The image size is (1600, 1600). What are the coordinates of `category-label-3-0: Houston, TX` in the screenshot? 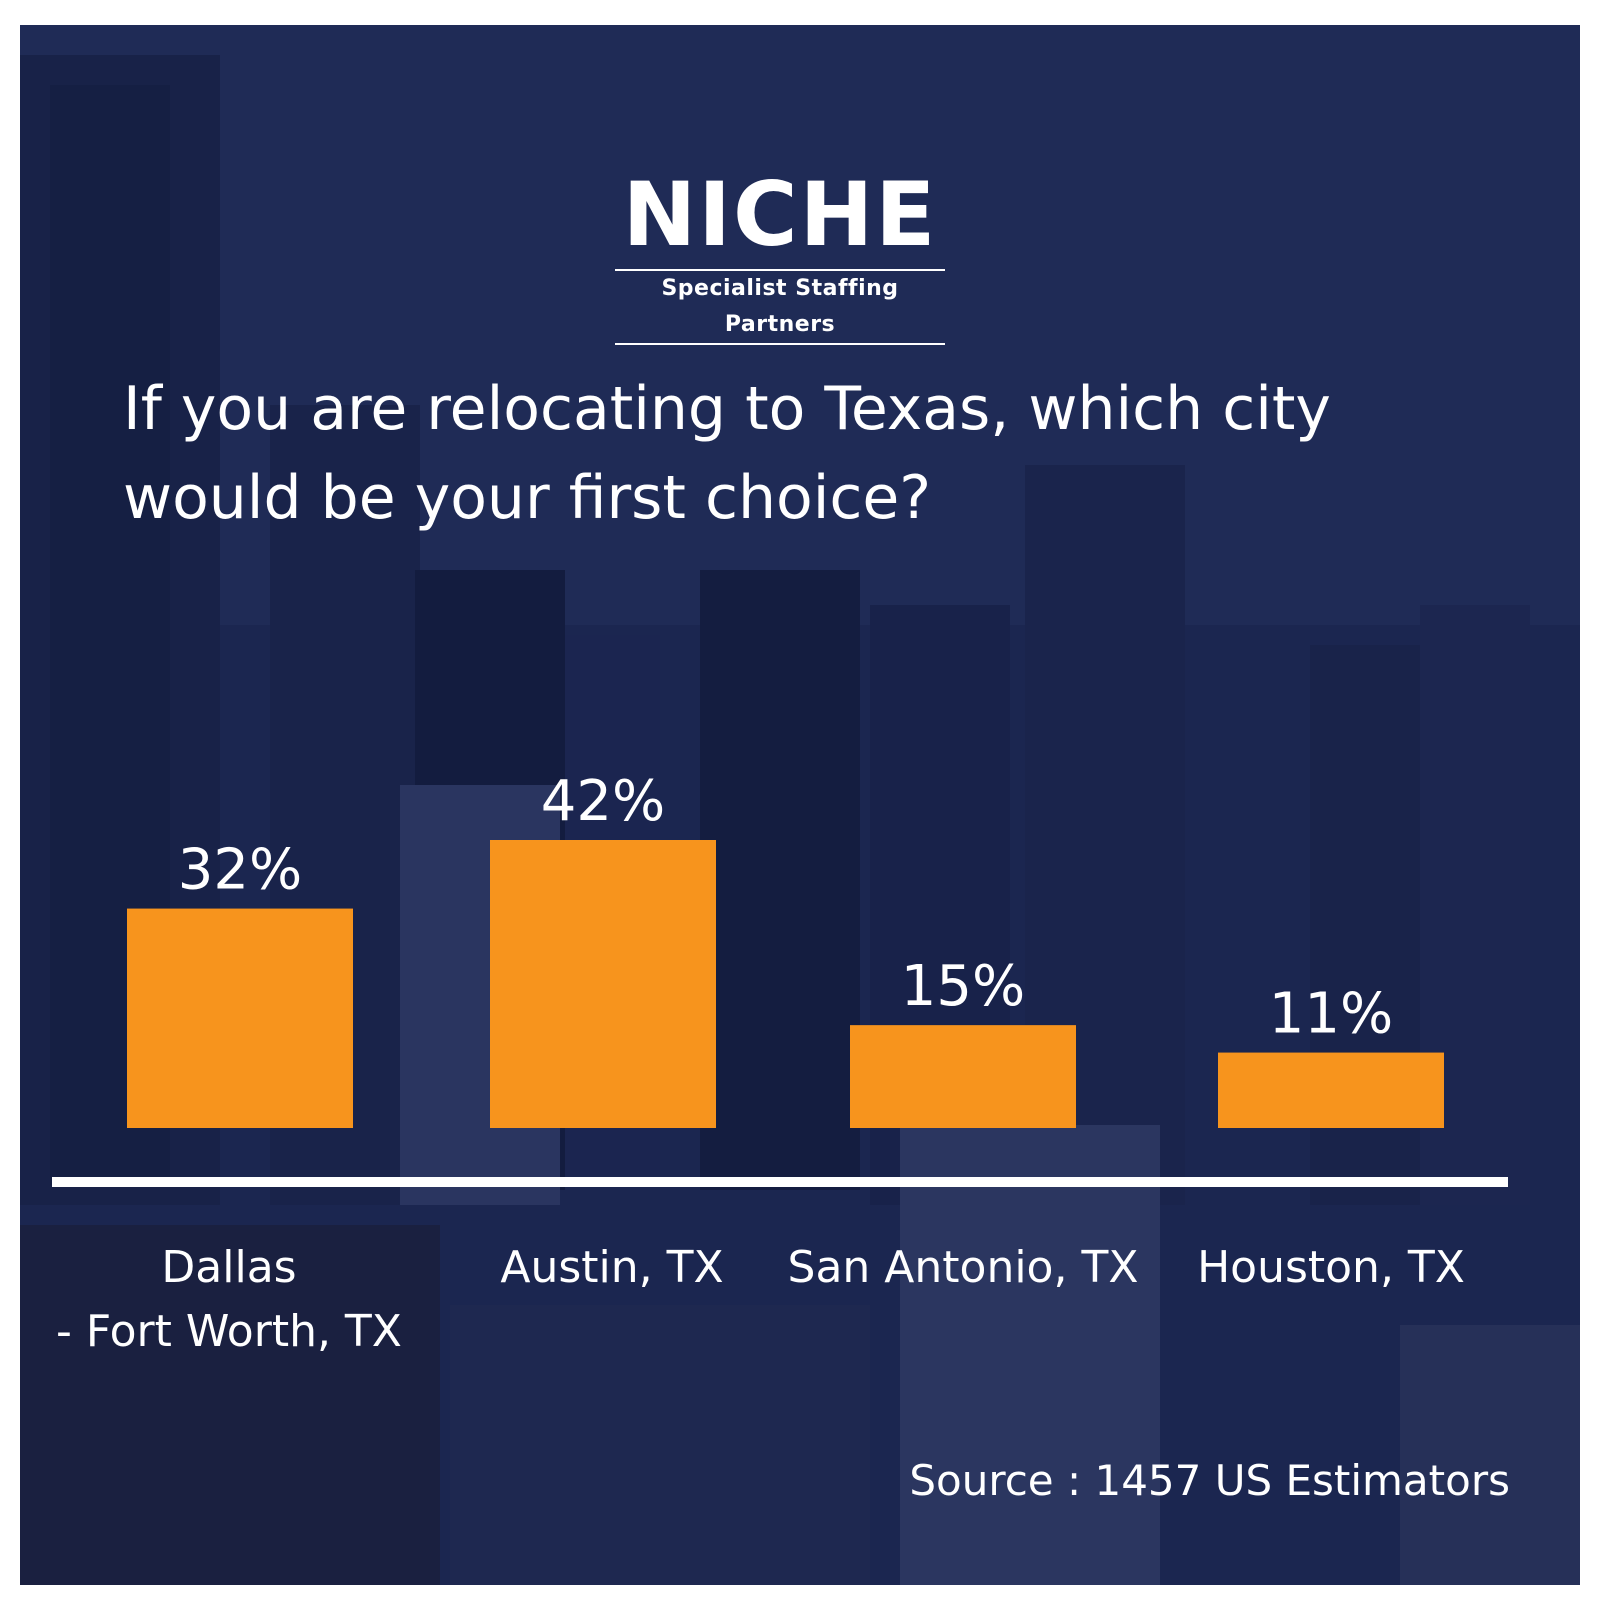 It's located at (1331, 1267).